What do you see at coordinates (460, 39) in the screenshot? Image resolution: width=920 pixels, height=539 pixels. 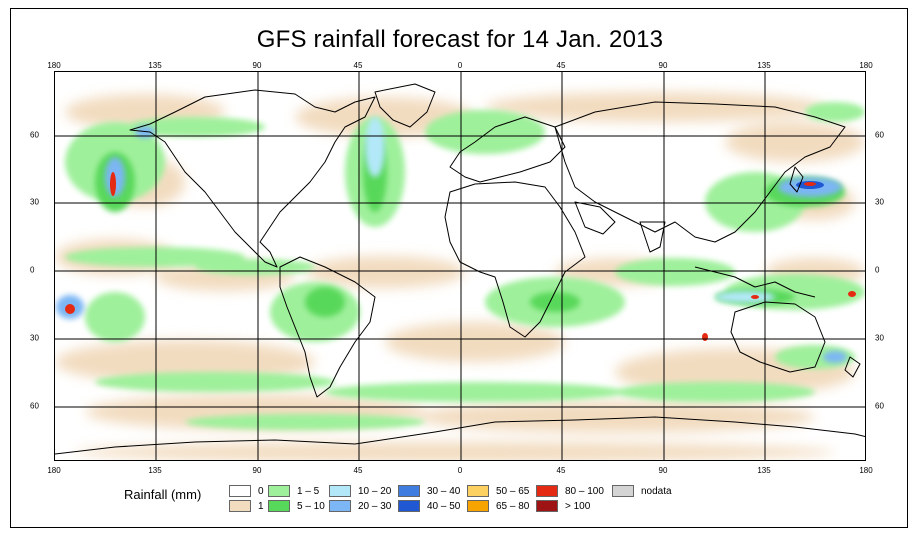 I see `map-title: GFS rainfall forecast for 14 Jan. 2013` at bounding box center [460, 39].